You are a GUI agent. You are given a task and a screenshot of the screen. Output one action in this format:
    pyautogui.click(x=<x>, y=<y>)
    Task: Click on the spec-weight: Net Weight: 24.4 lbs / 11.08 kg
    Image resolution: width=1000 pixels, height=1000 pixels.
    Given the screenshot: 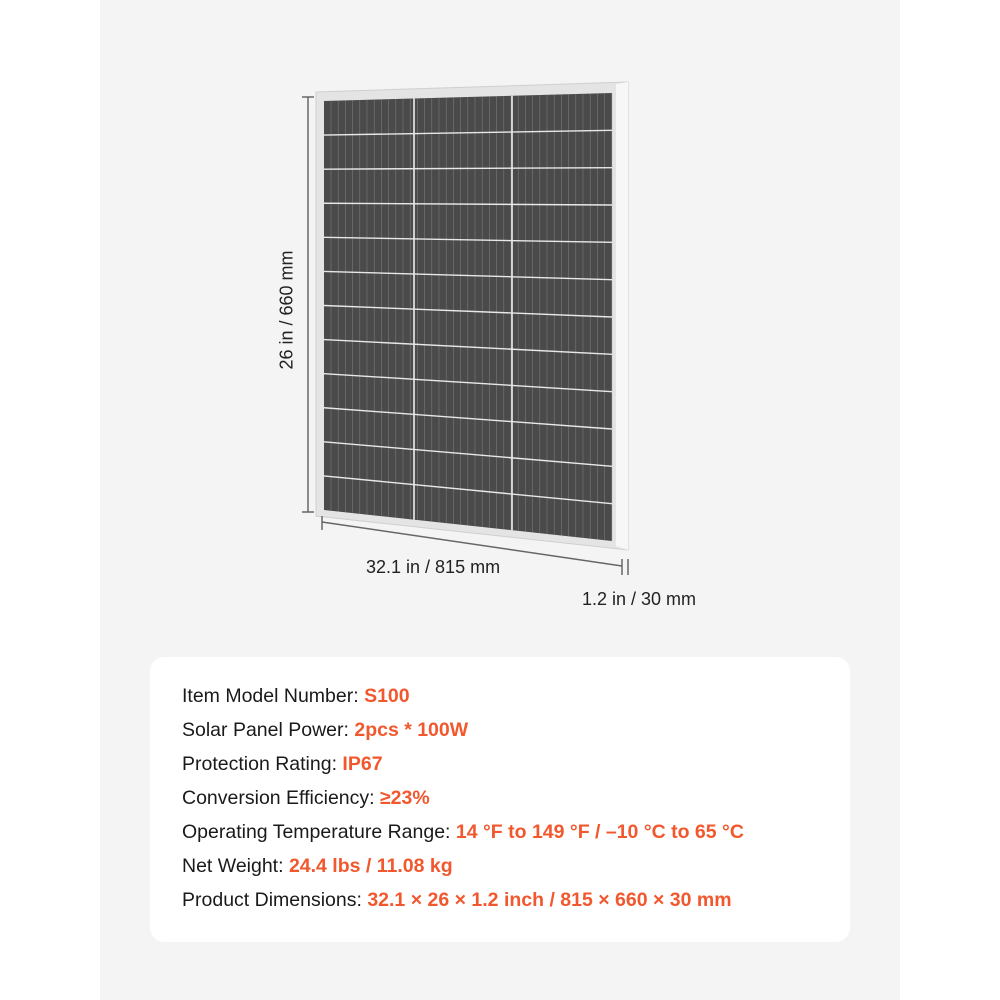 What is the action you would take?
    pyautogui.click(x=317, y=866)
    